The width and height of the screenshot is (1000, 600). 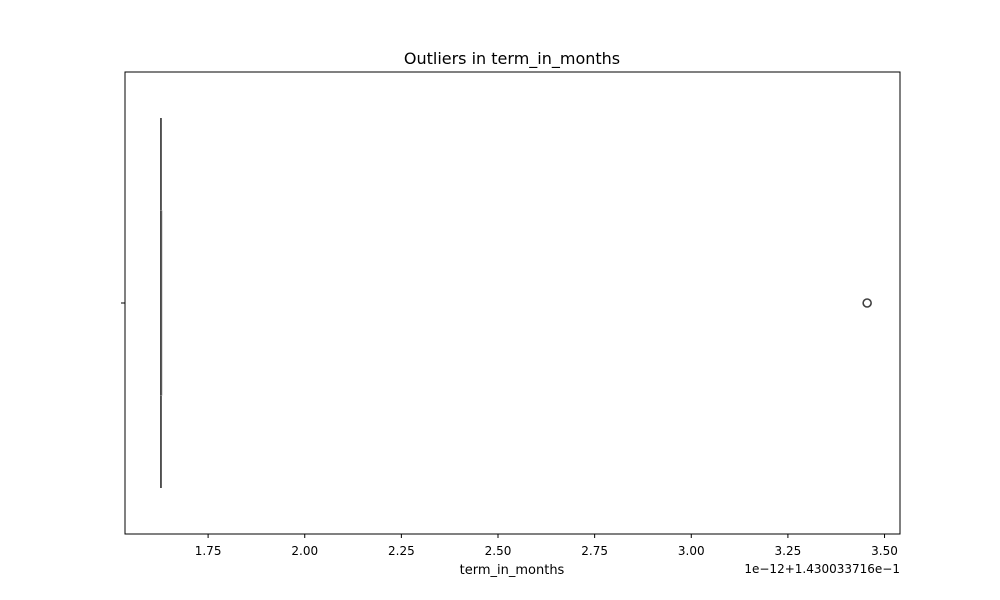 I want to click on x-axis-offset-label: 1e−12+1.430033716e−1, so click(x=822, y=569).